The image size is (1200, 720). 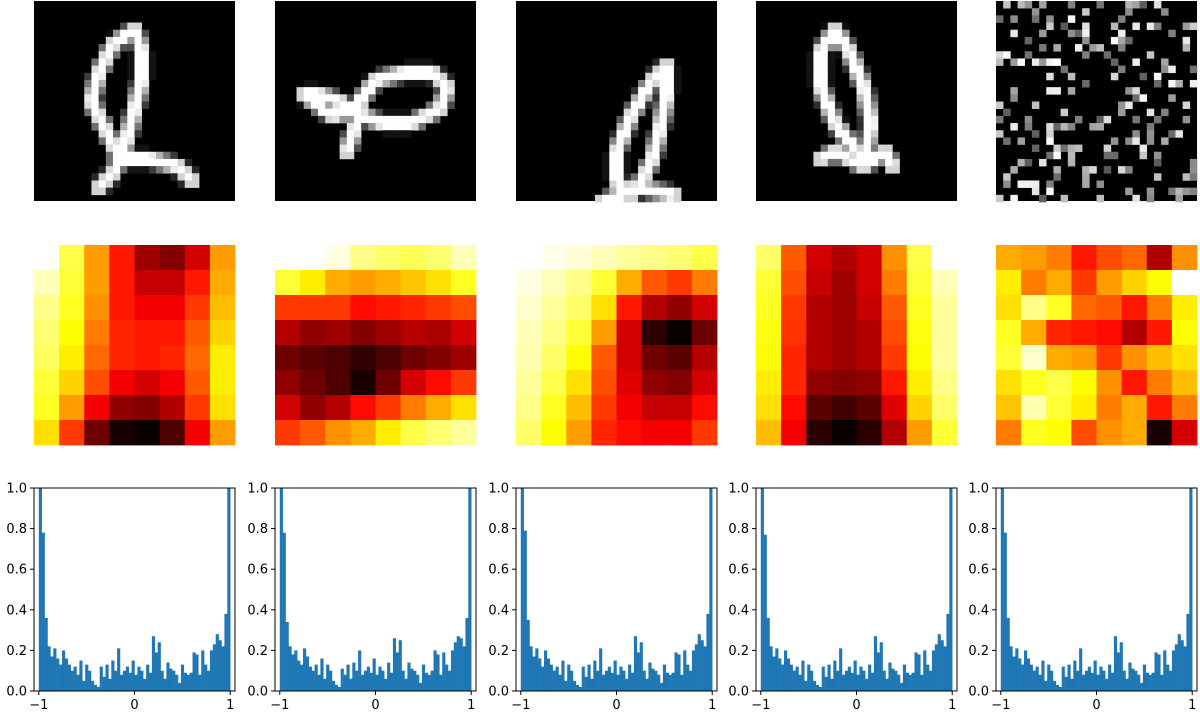 I want to click on y-tick-label: 0.4, so click(x=738, y=610).